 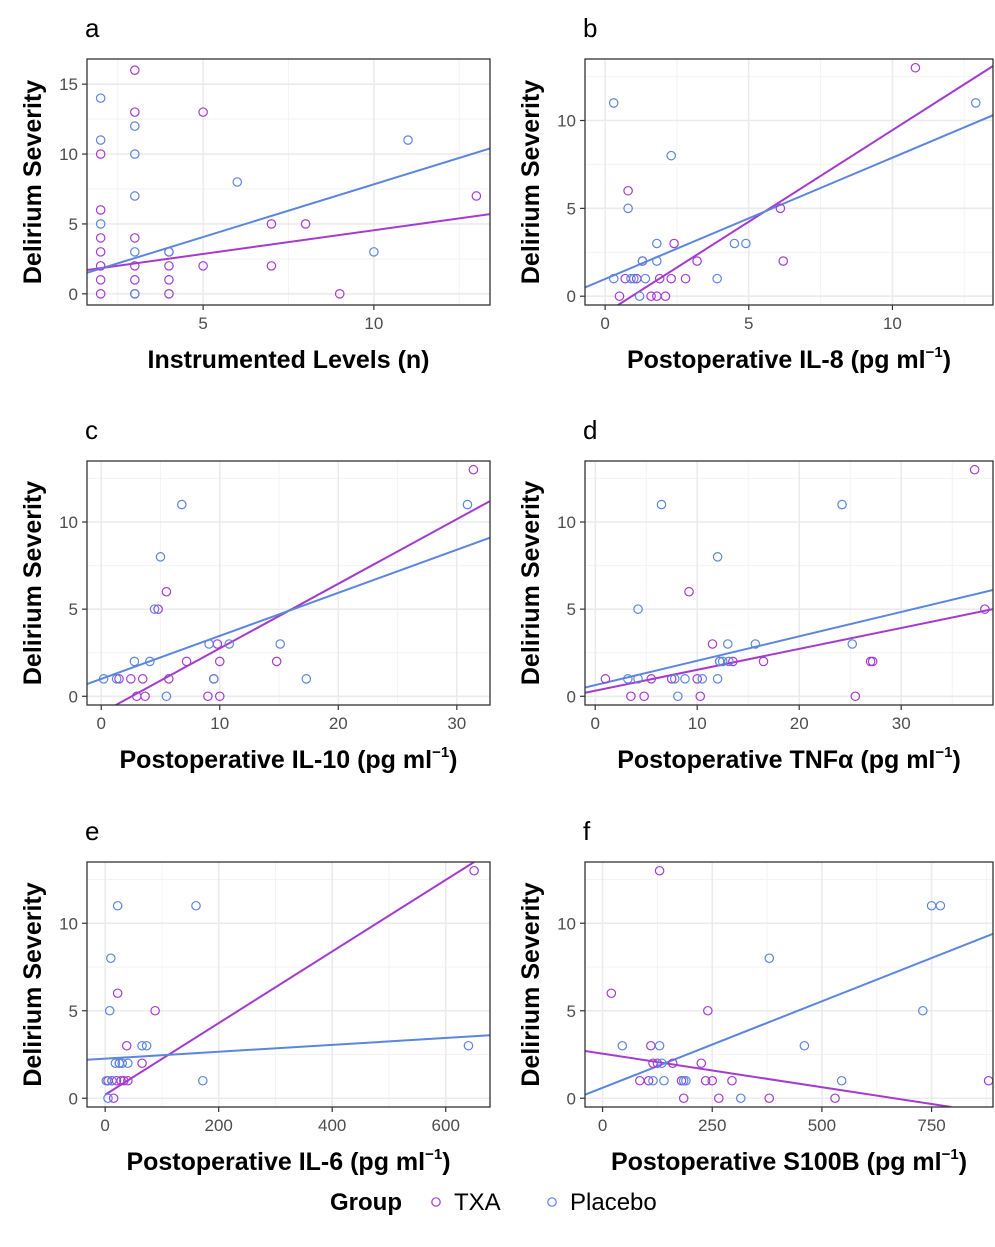 I want to click on legend-title: Group, so click(x=366, y=1202).